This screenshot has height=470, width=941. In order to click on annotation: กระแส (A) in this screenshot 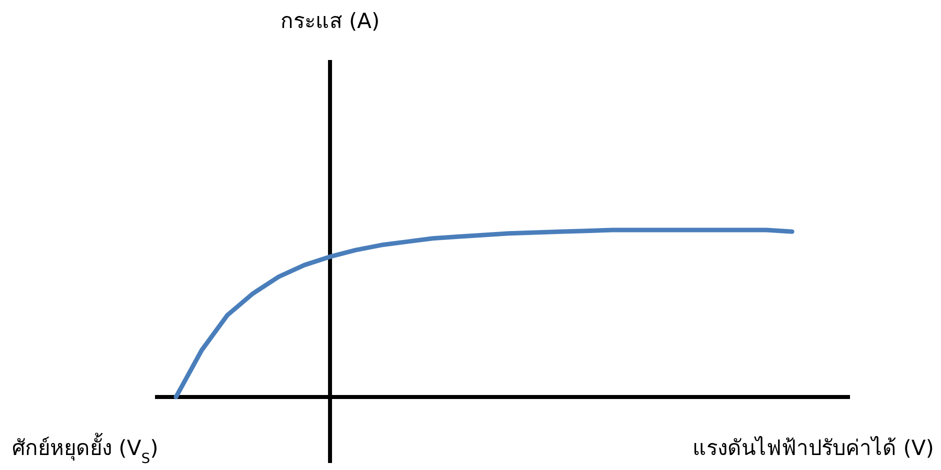, I will do `click(330, 21)`.